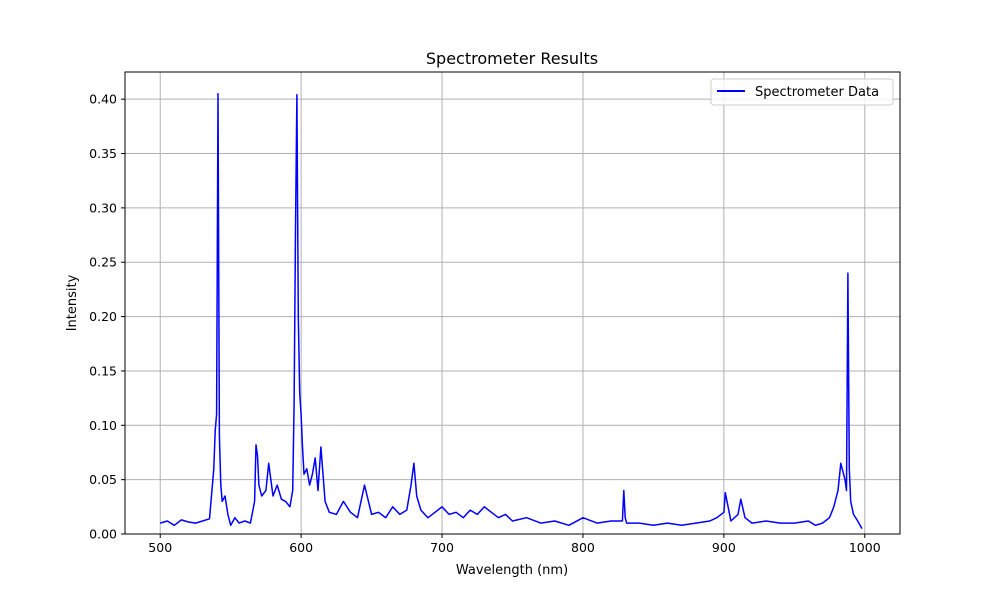  Describe the element at coordinates (817, 92) in the screenshot. I see `legend-label: Spectrometer Data` at that location.